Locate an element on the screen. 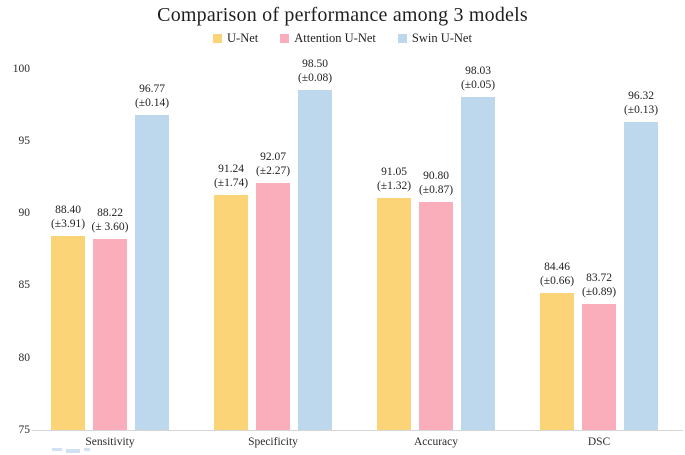 The height and width of the screenshot is (455, 685). category-label: Specificity is located at coordinates (273, 442).